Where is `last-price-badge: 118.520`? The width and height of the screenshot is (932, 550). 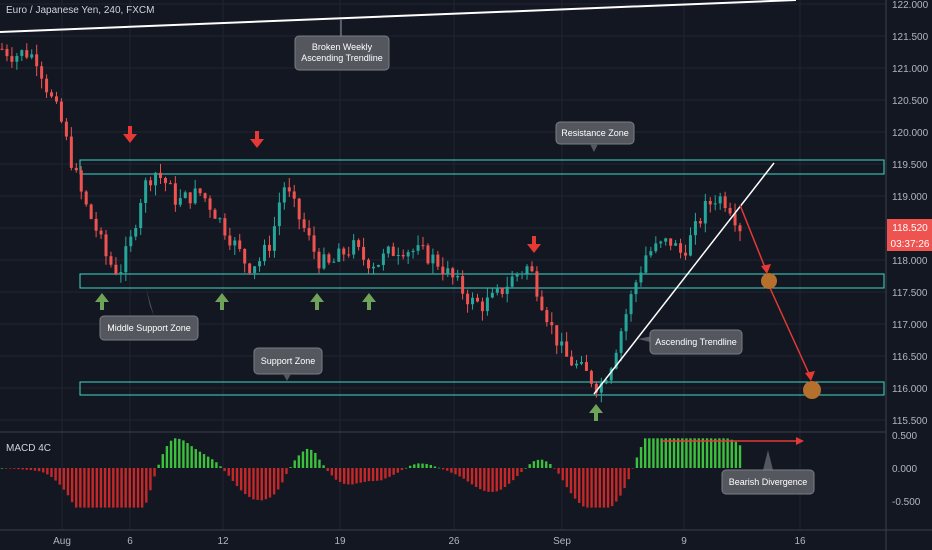 last-price-badge: 118.520 is located at coordinates (909, 227).